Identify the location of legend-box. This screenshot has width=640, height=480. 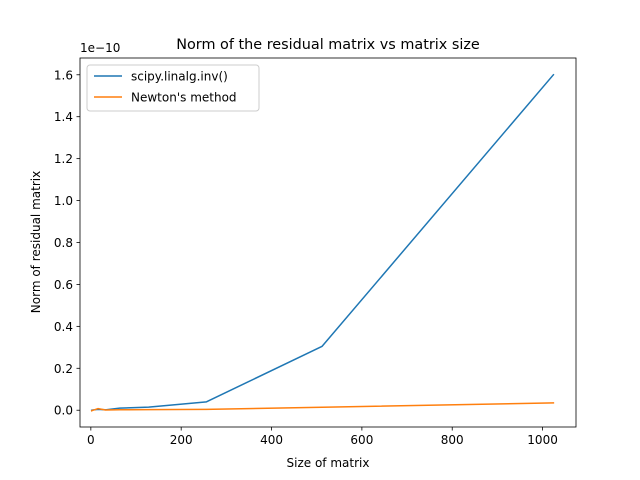
(173, 88).